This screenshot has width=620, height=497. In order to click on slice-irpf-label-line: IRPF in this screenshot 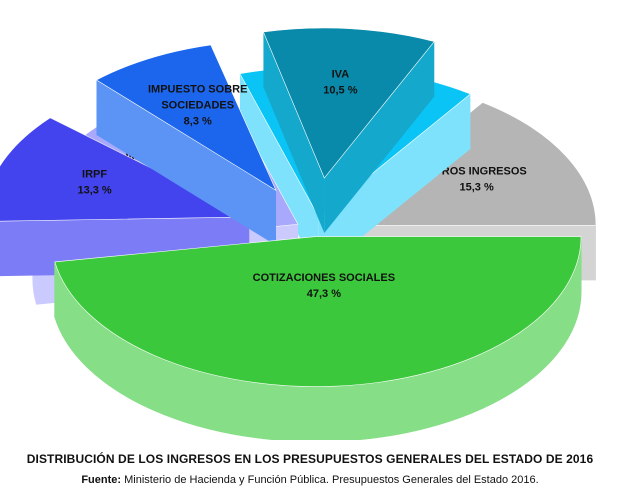, I will do `click(94, 174)`.